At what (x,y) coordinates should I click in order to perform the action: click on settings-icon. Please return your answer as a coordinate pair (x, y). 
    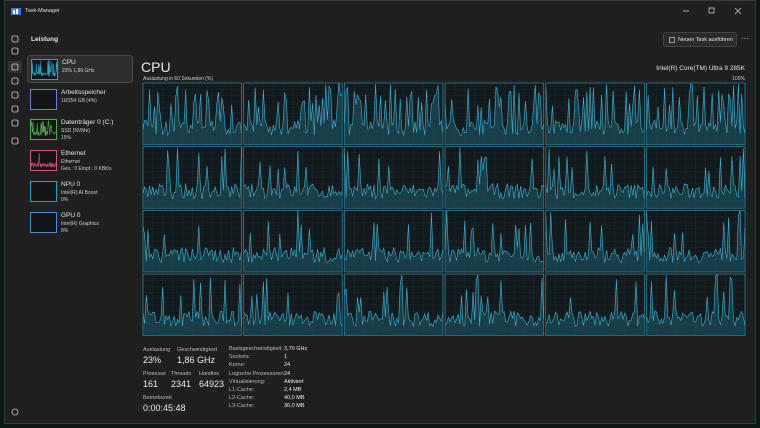
    Looking at the image, I should click on (15, 412).